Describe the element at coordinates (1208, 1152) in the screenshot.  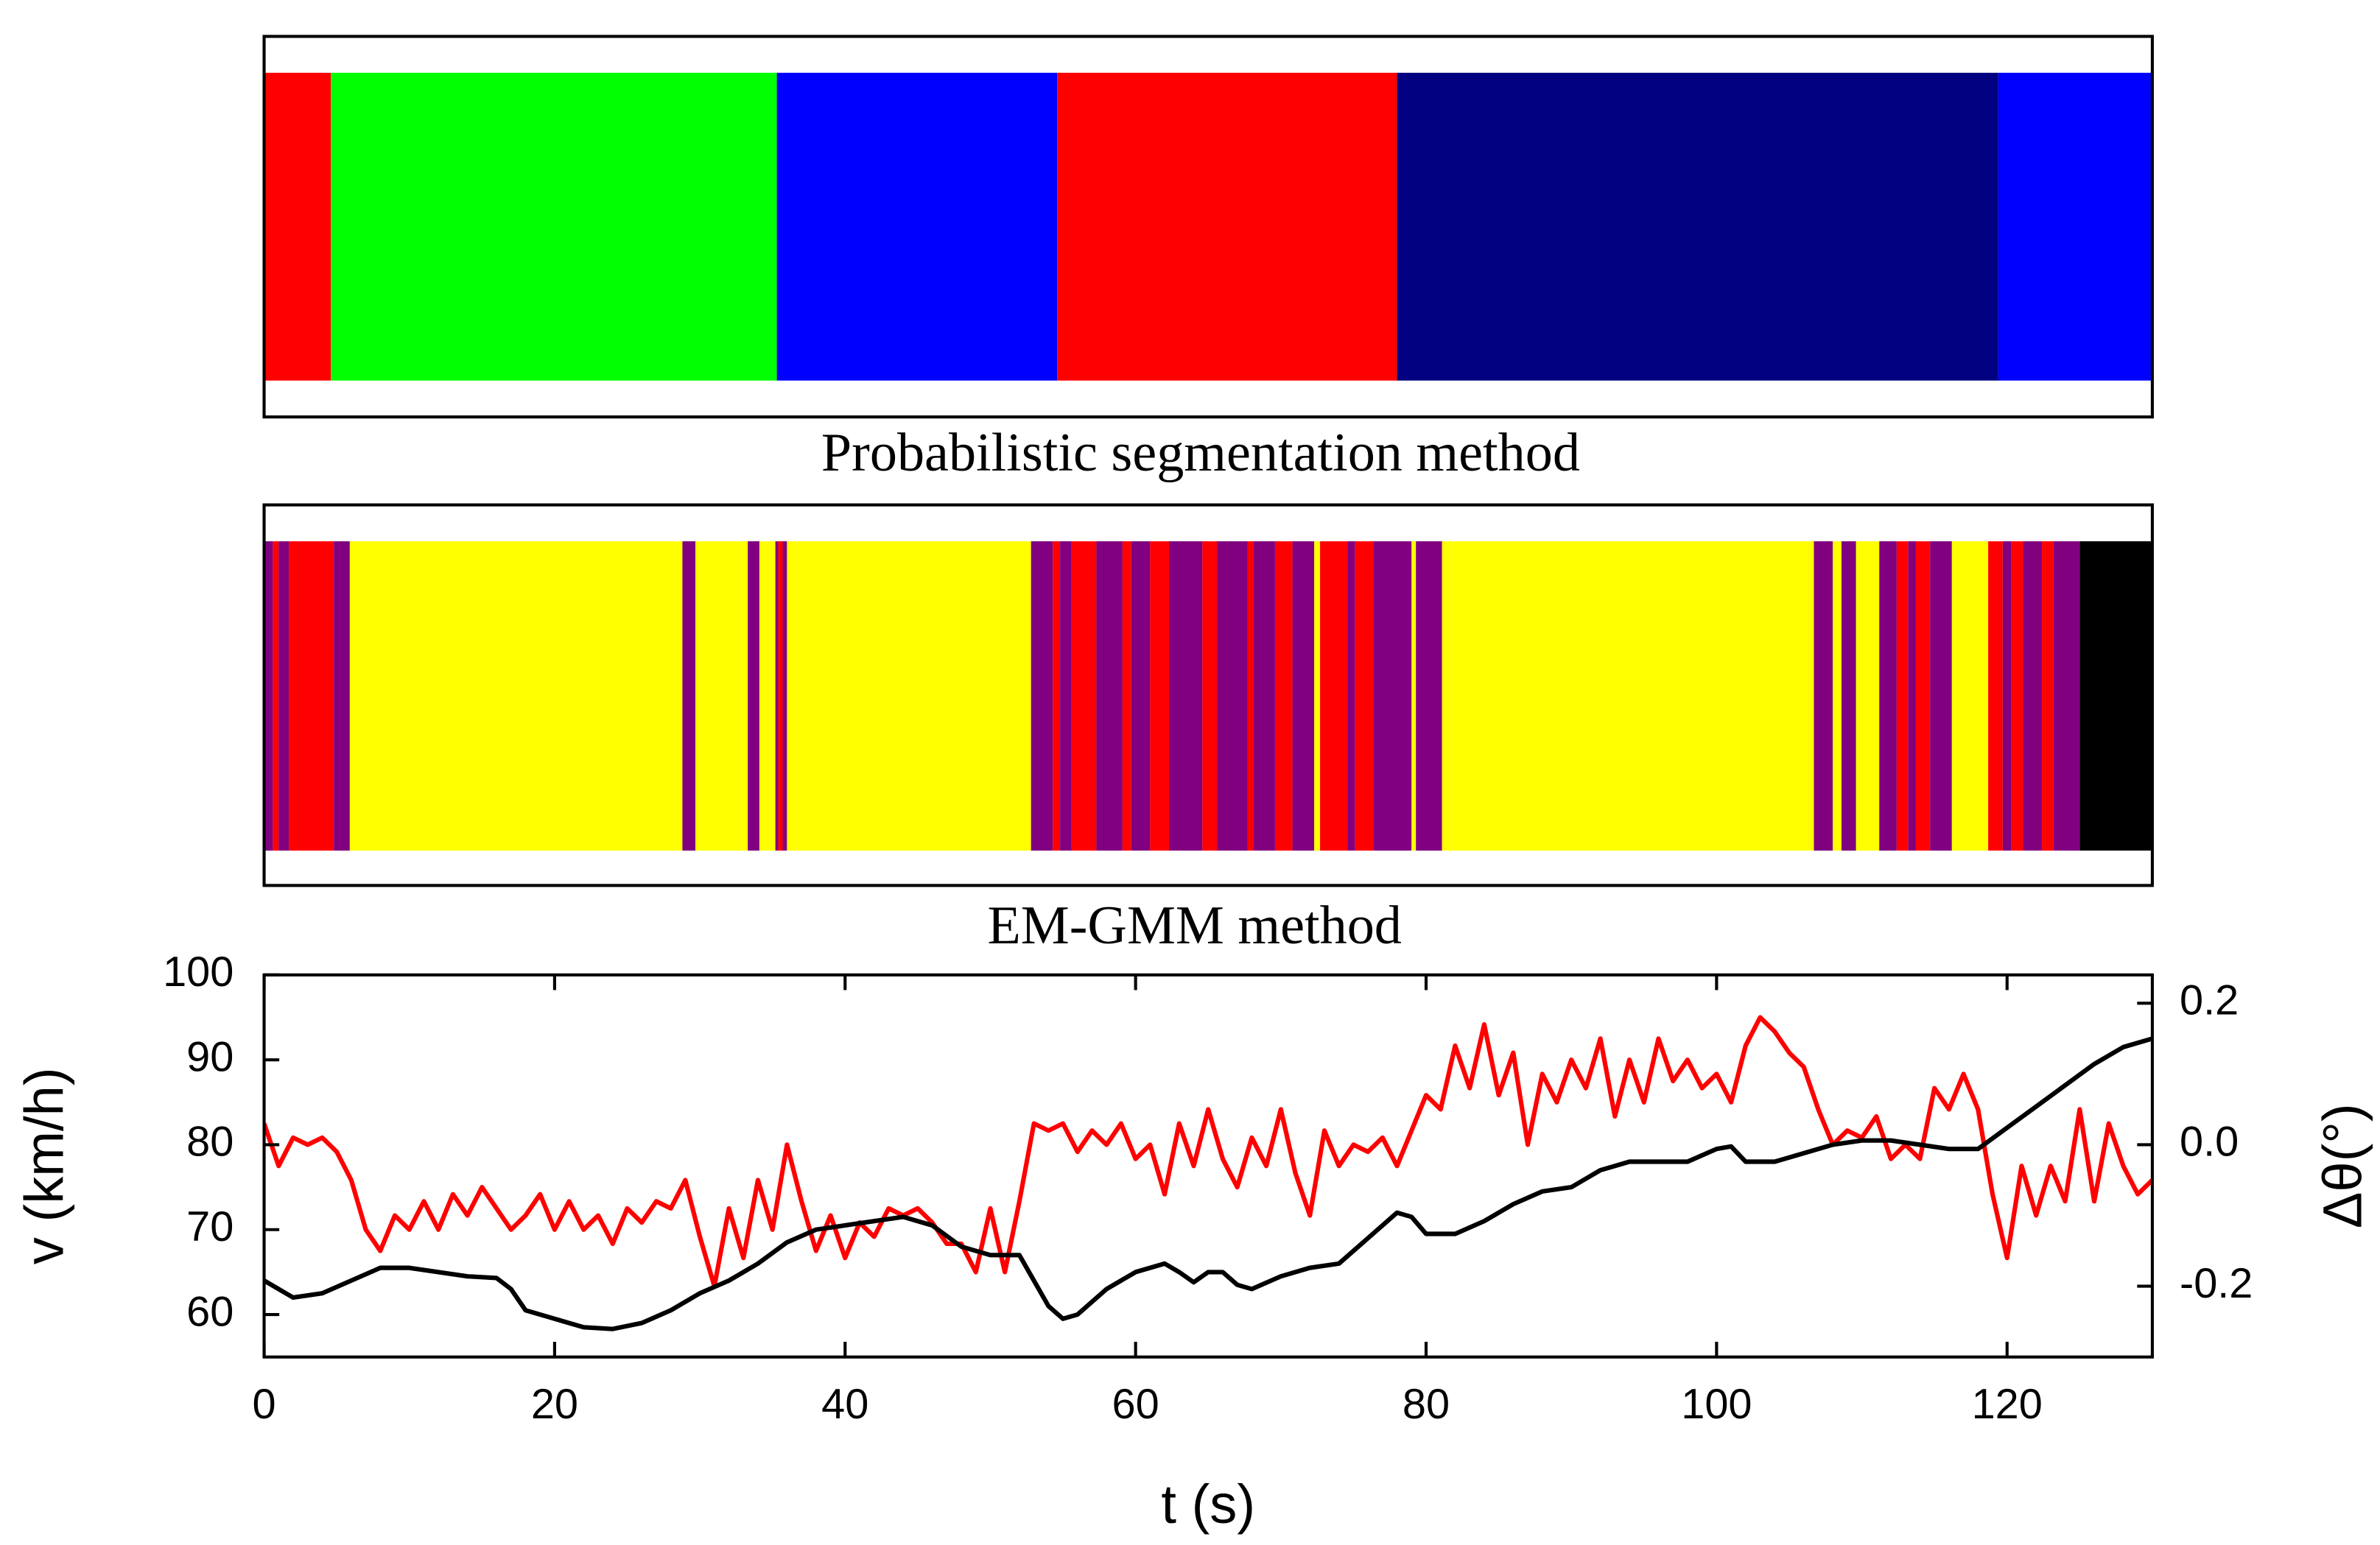
I see `data-line` at that location.